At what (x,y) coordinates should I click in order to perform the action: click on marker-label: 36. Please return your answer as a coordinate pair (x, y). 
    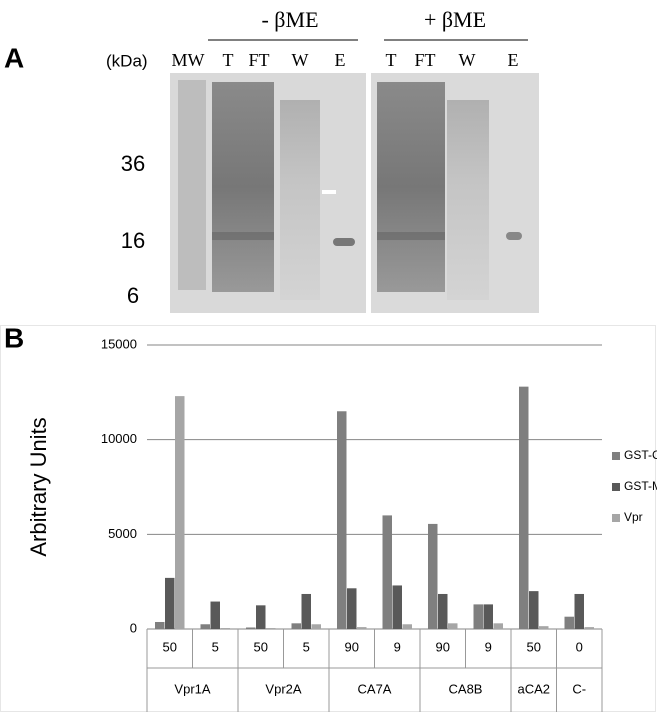
    Looking at the image, I should click on (133, 163).